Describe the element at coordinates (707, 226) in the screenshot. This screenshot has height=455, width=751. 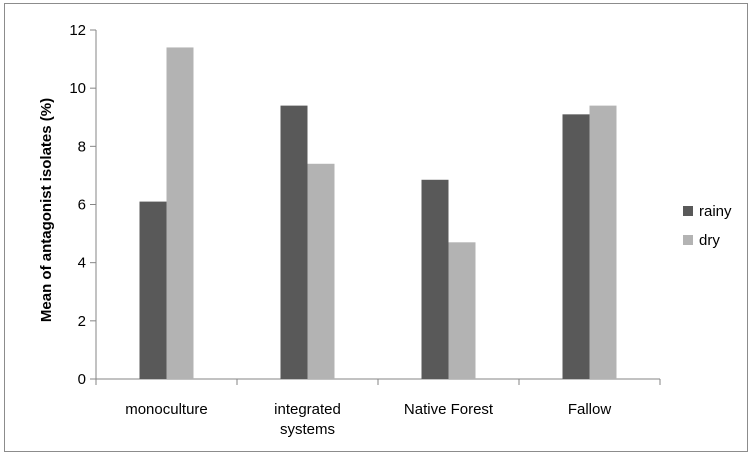
I see `legend: rainy dry` at that location.